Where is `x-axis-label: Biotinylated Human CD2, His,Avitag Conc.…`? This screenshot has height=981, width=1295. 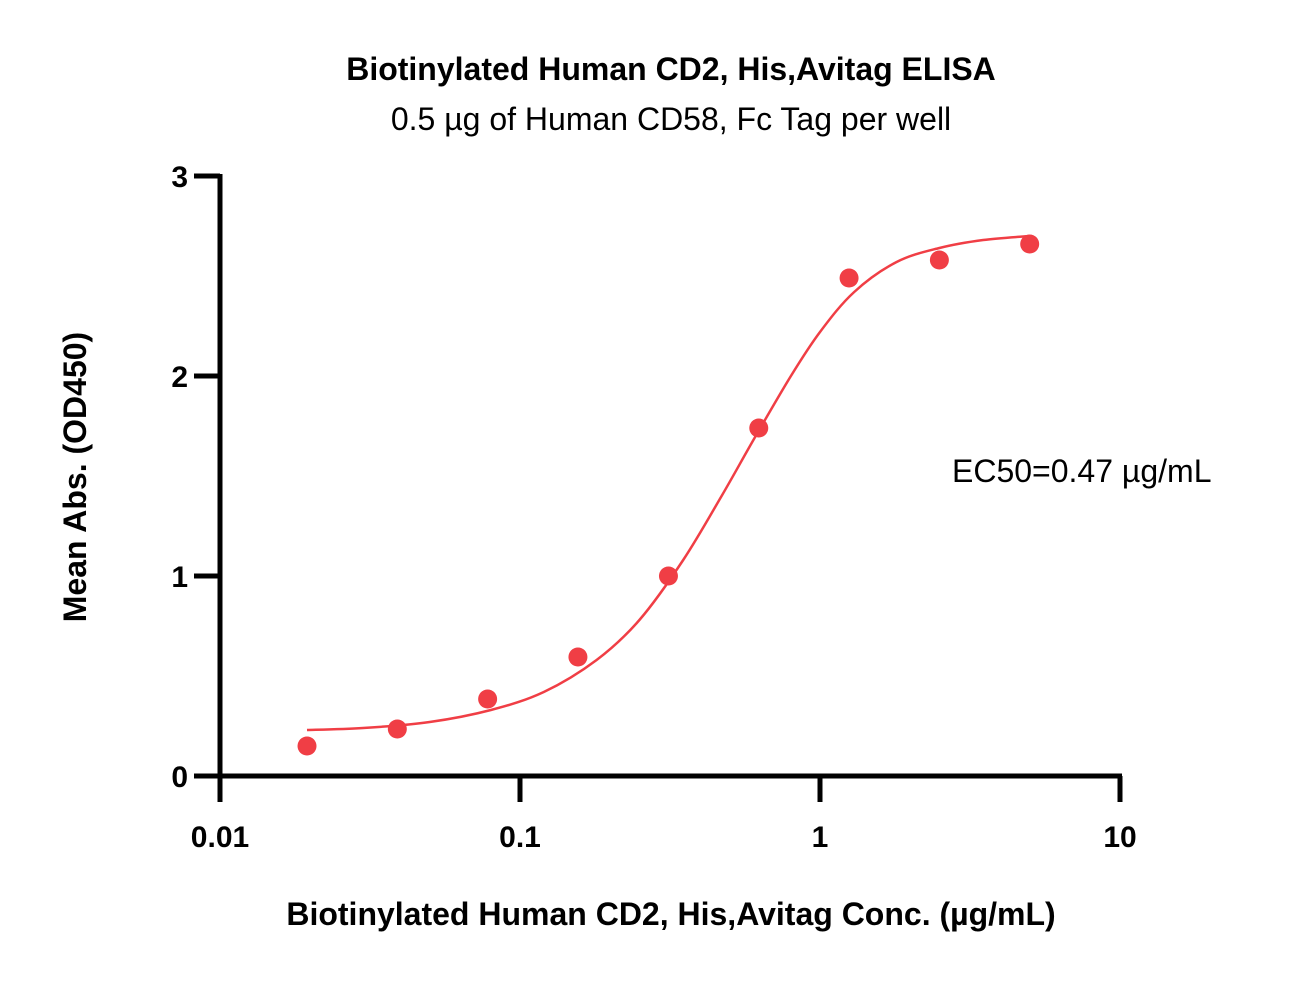
x-axis-label: Biotinylated Human CD2, His,Avitag Conc.… is located at coordinates (670, 914).